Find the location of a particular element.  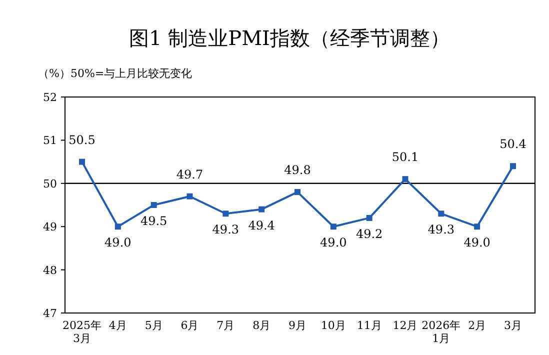

x-tick-label: 3月 is located at coordinates (513, 325).